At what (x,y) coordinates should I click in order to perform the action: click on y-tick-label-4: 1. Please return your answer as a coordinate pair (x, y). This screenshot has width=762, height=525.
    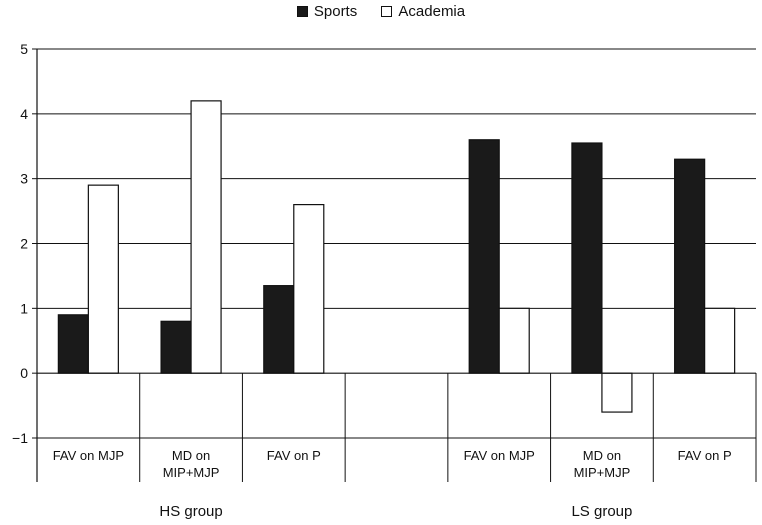
    Looking at the image, I should click on (24, 308).